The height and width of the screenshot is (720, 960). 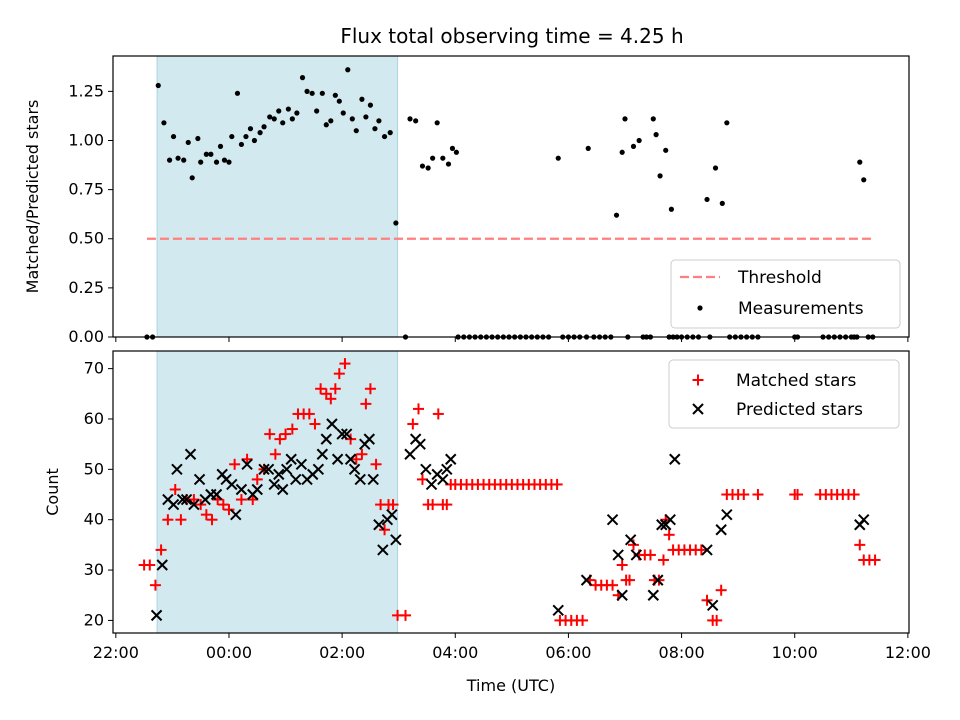 What do you see at coordinates (229, 652) in the screenshot?
I see `x-tick-label: 00:00` at bounding box center [229, 652].